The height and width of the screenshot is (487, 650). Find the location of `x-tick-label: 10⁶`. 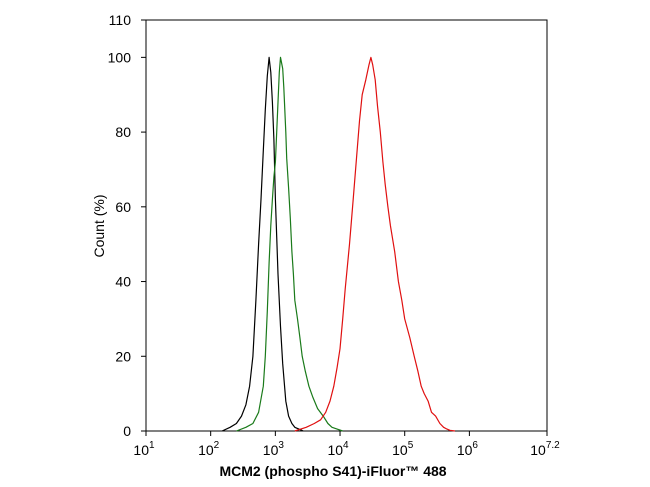

x-tick-label: 10⁶ is located at coordinates (468, 449).